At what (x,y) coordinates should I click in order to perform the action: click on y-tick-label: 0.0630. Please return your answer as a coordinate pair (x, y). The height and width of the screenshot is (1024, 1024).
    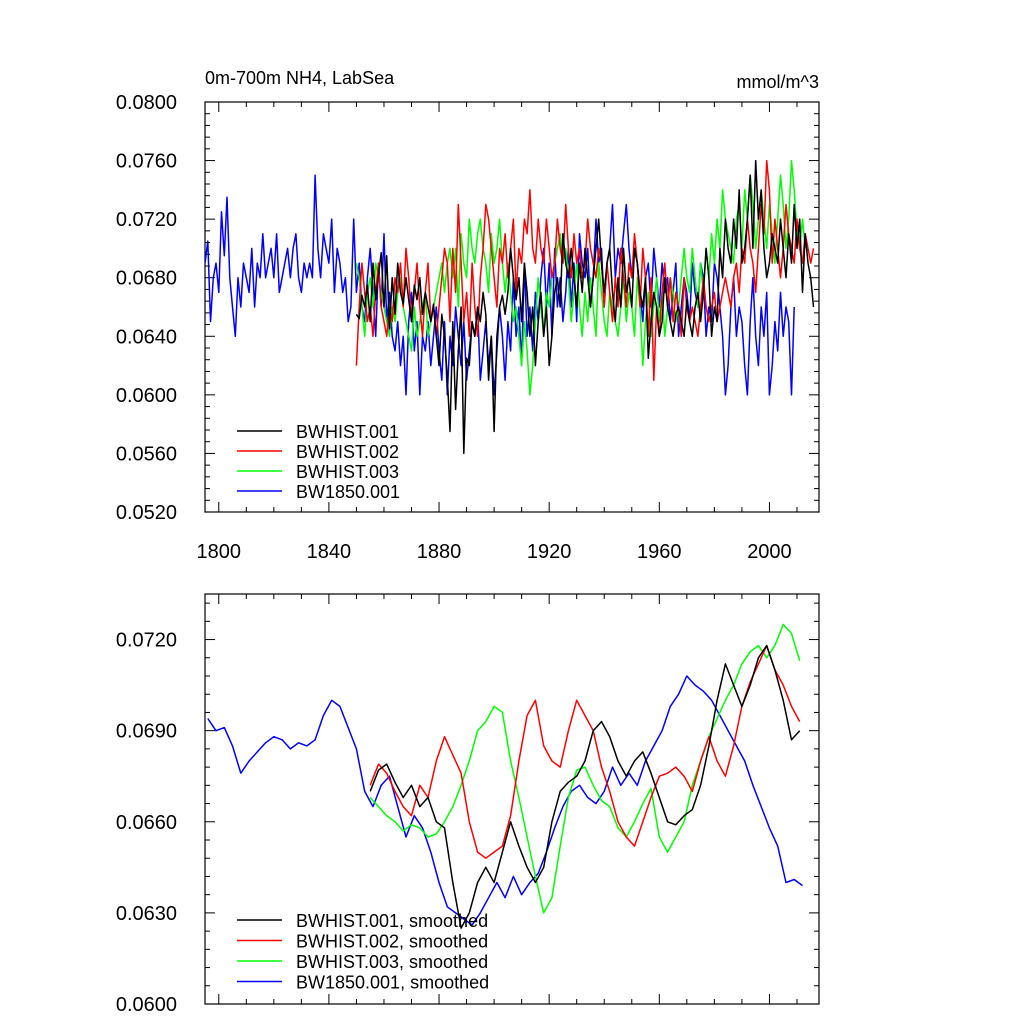
    Looking at the image, I should click on (146, 914).